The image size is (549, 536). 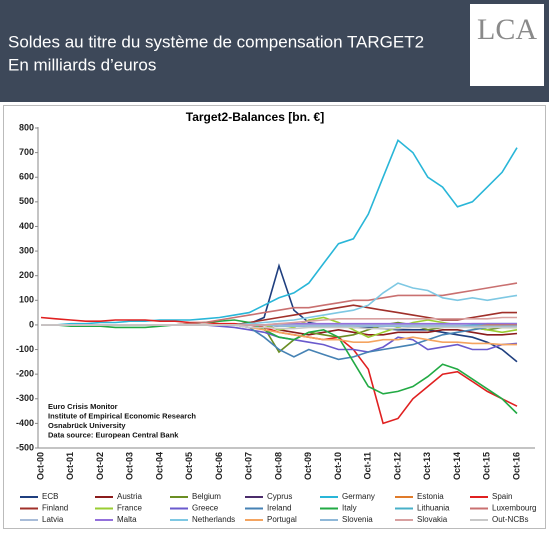 What do you see at coordinates (279, 327) in the screenshot?
I see `series-line` at bounding box center [279, 327].